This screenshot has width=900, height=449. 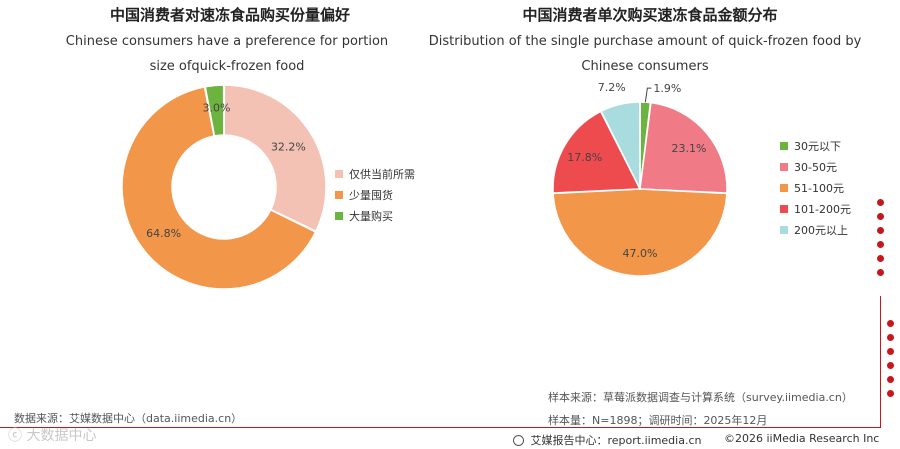 What do you see at coordinates (584, 157) in the screenshot?
I see `chart-1-data-label-3: 17.8%` at bounding box center [584, 157].